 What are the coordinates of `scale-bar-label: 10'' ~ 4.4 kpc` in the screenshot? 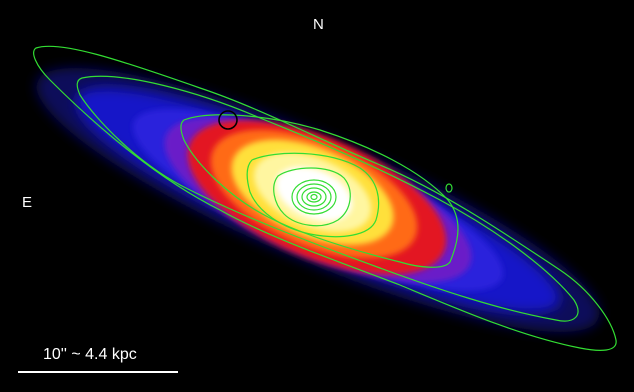 It's located at (90, 354).